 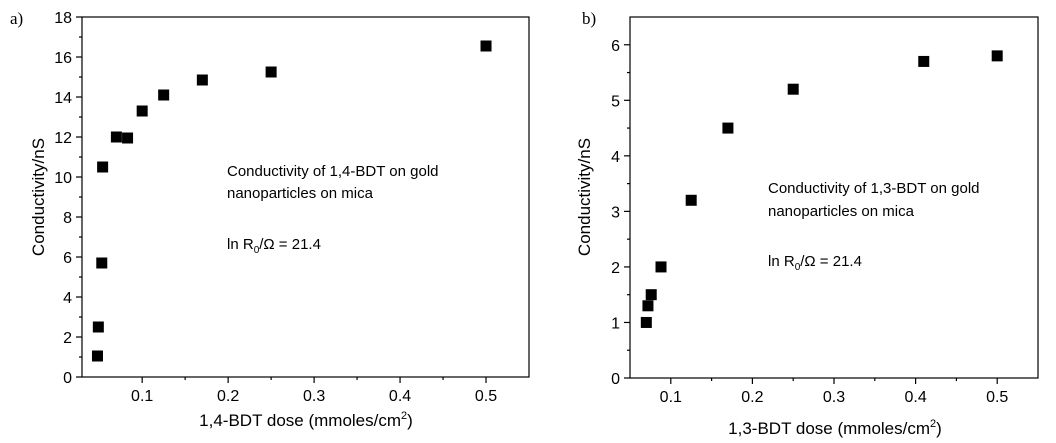 I want to click on panel-a-y-tick-label: 6, so click(x=67, y=258).